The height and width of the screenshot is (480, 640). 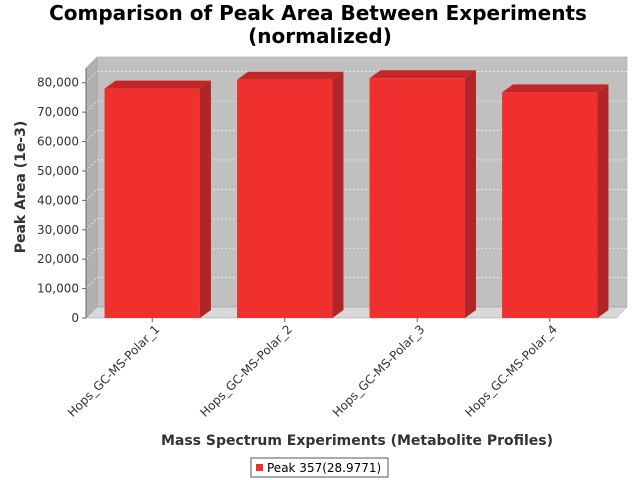 I want to click on y-tick-label: 20,000, so click(x=58, y=259).